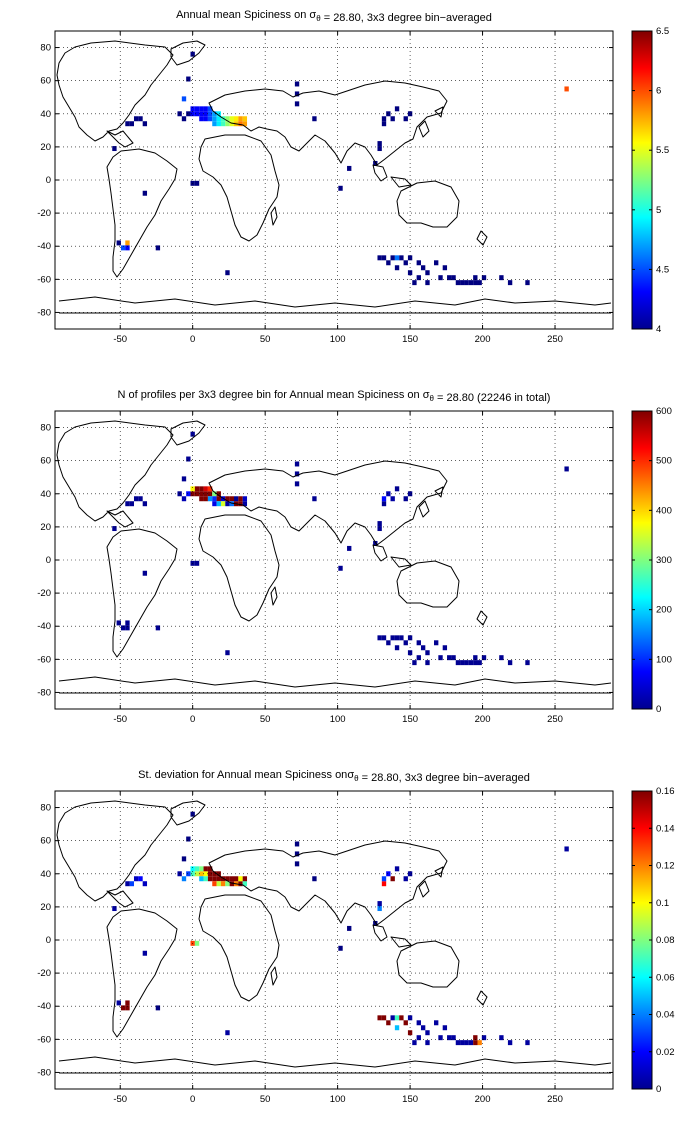 The width and height of the screenshot is (696, 1140). What do you see at coordinates (665, 977) in the screenshot?
I see `colorbar-tick-label: 0.06` at bounding box center [665, 977].